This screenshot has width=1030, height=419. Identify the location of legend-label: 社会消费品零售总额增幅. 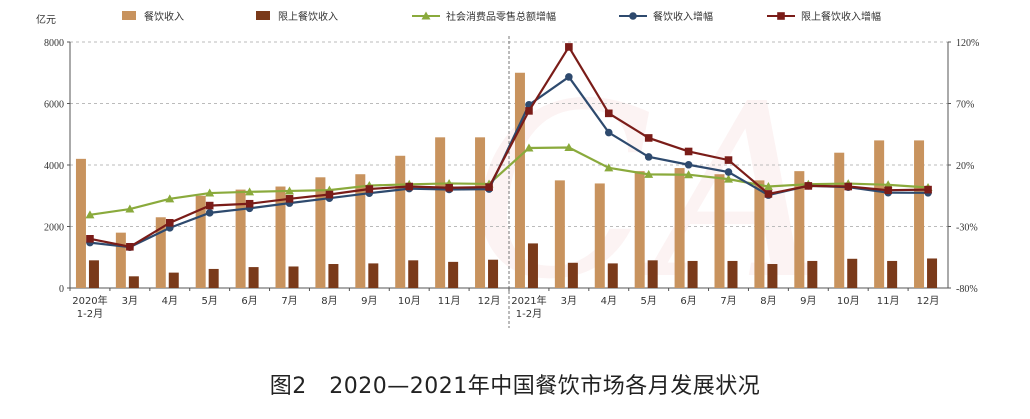
(501, 16).